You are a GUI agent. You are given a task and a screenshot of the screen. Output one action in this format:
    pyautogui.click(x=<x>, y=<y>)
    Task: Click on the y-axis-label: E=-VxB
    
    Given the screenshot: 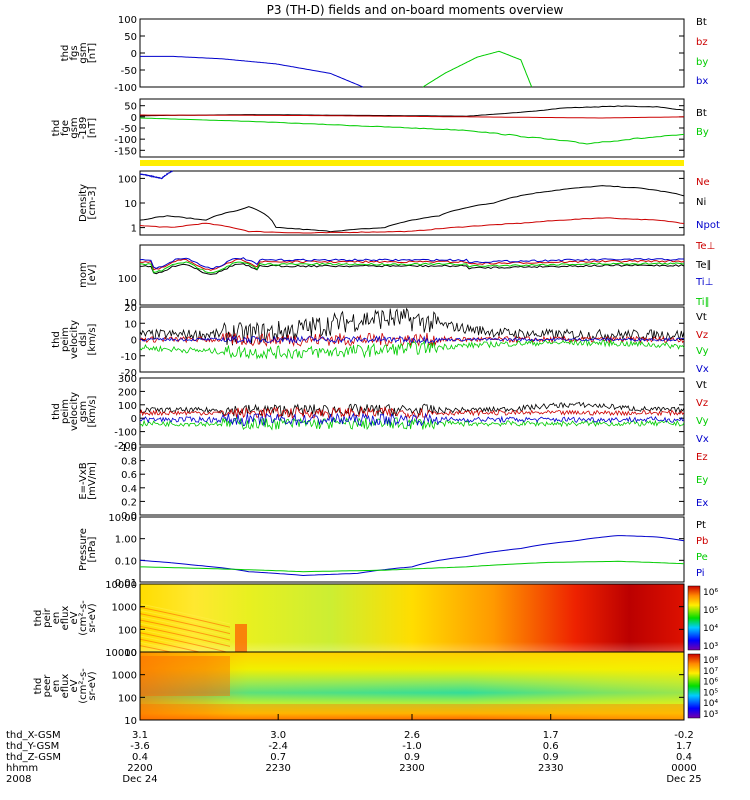 What is the action you would take?
    pyautogui.click(x=83, y=480)
    